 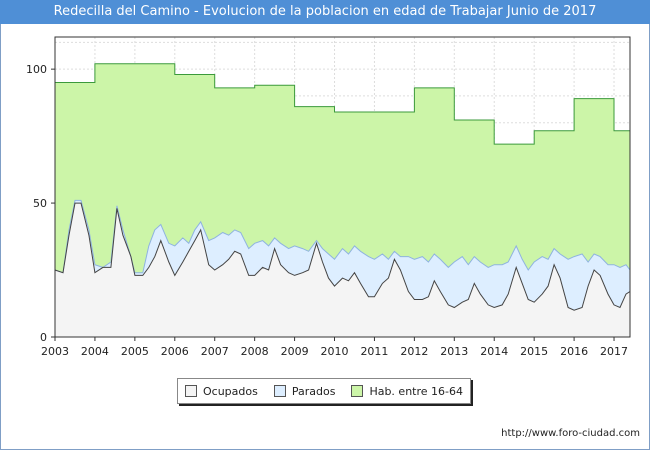 What do you see at coordinates (374, 351) in the screenshot?
I see `x-tick-label-2011: 2011` at bounding box center [374, 351].